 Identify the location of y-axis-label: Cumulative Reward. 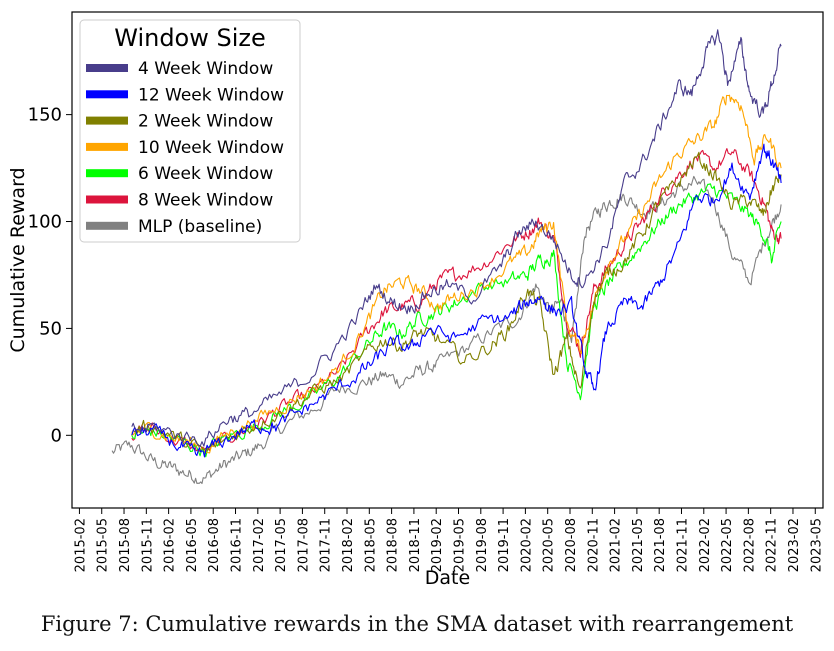
(18, 259).